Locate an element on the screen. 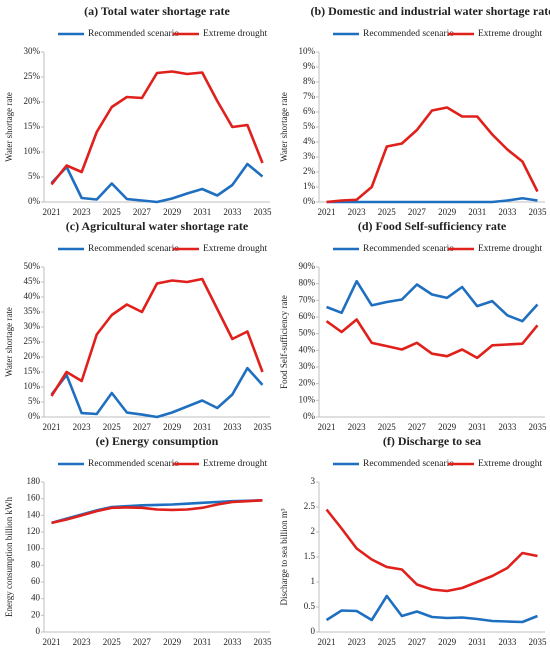 This screenshot has width=550, height=648. y-tick-label: 45% is located at coordinates (32, 281).